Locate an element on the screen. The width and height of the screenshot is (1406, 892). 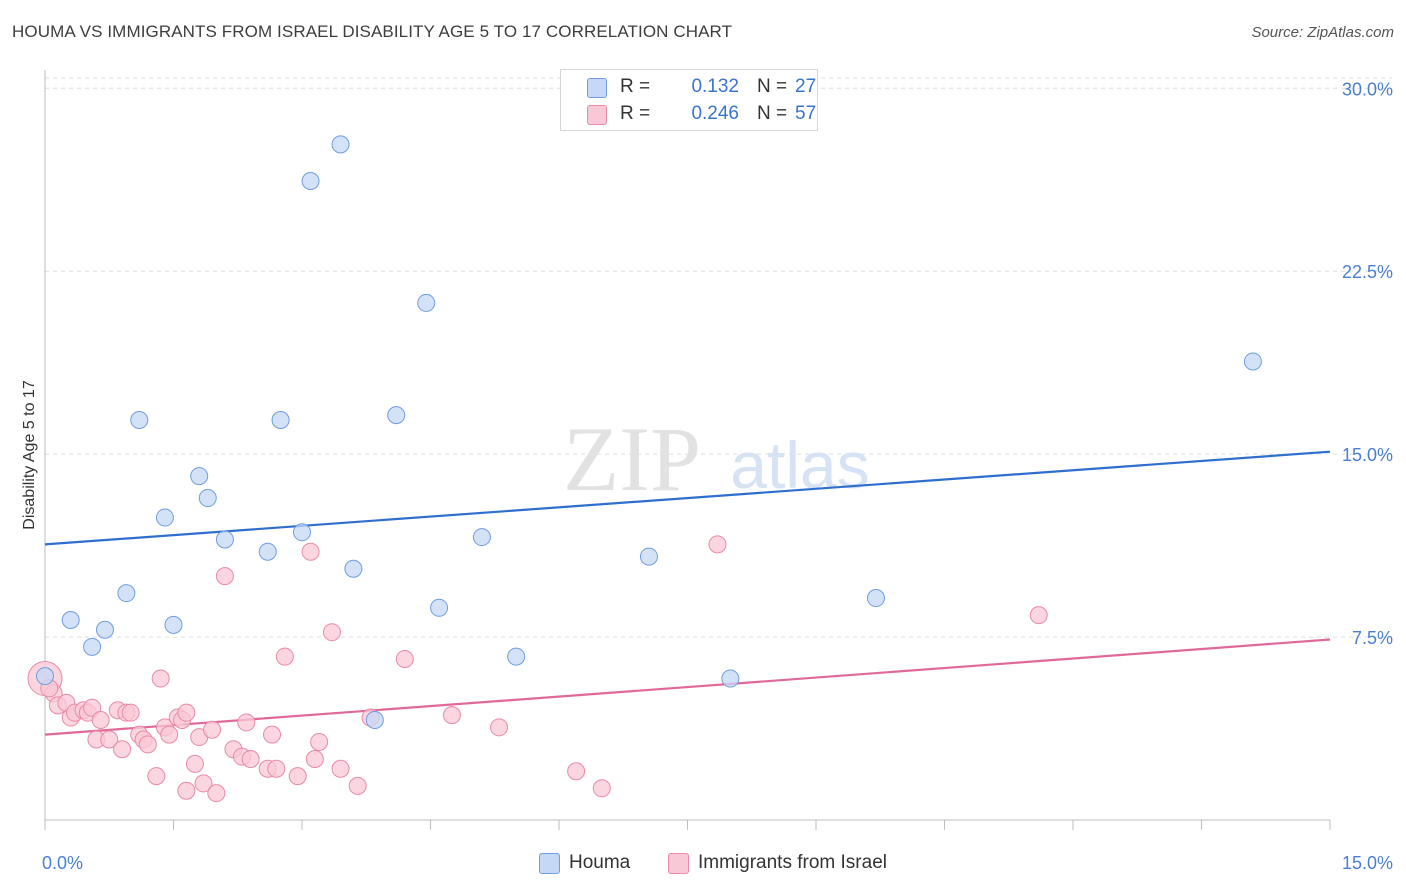
legend-r-value-houma: 0.132 is located at coordinates (715, 86).